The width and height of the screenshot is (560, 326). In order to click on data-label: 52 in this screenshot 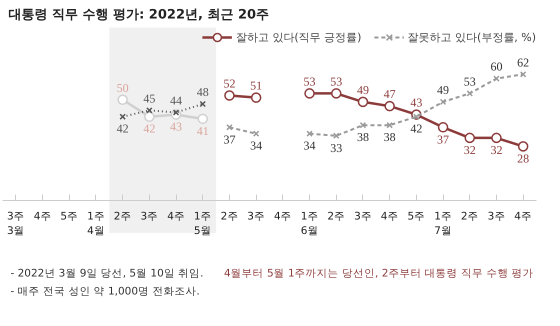, I will do `click(229, 83)`.